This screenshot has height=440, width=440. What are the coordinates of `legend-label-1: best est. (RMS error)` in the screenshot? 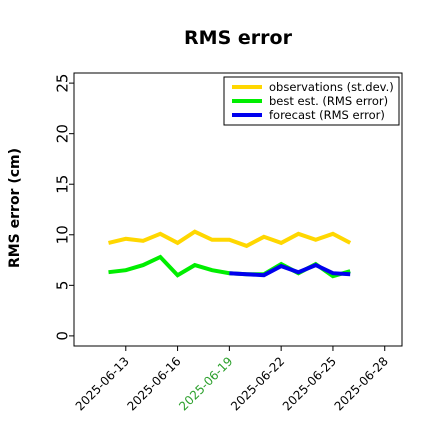 It's located at (328, 101).